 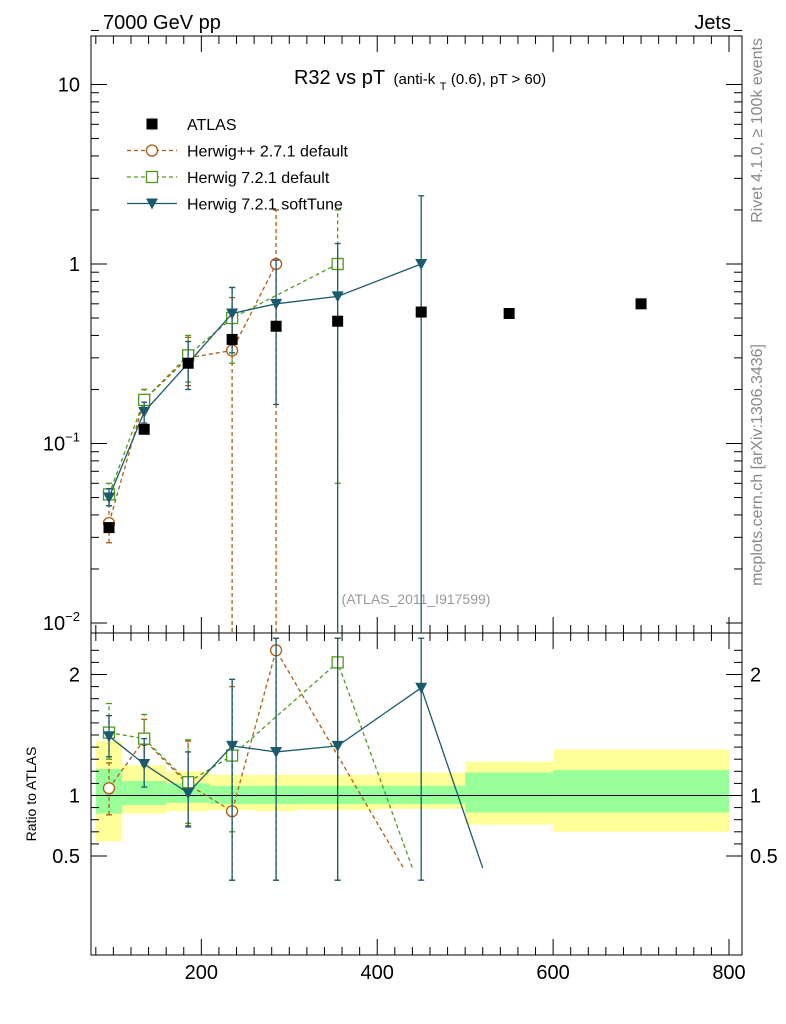 What do you see at coordinates (757, 130) in the screenshot?
I see `rivet-version-label: Rivet 4.1.0, ≥ 100k events` at bounding box center [757, 130].